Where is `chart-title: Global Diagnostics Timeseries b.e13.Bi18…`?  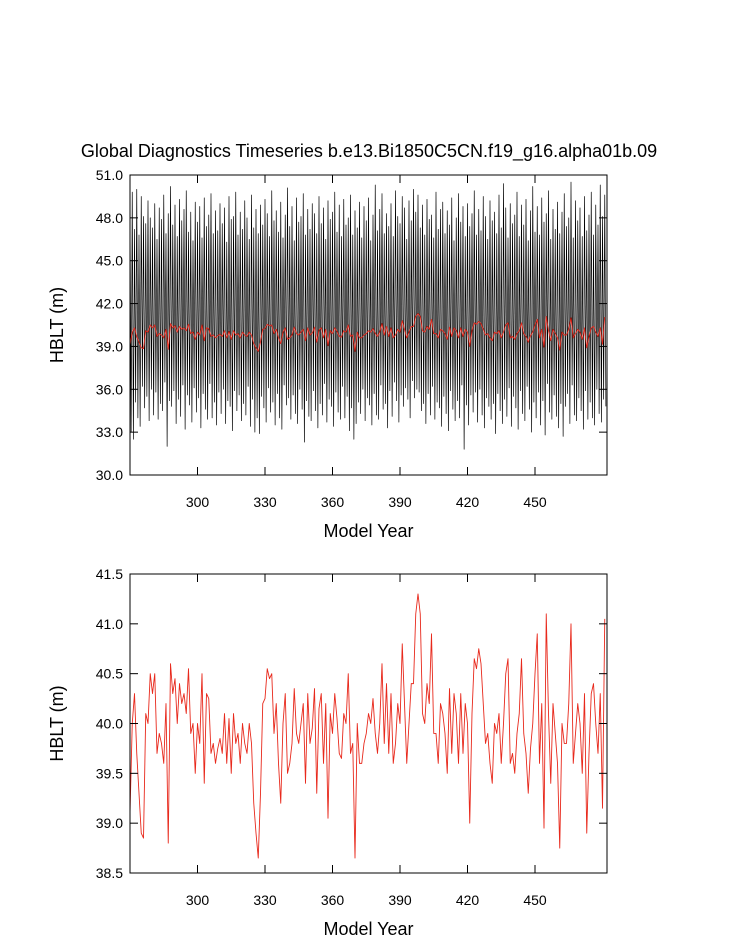
chart-title: Global Diagnostics Timeseries b.e13.Bi18… is located at coordinates (369, 151).